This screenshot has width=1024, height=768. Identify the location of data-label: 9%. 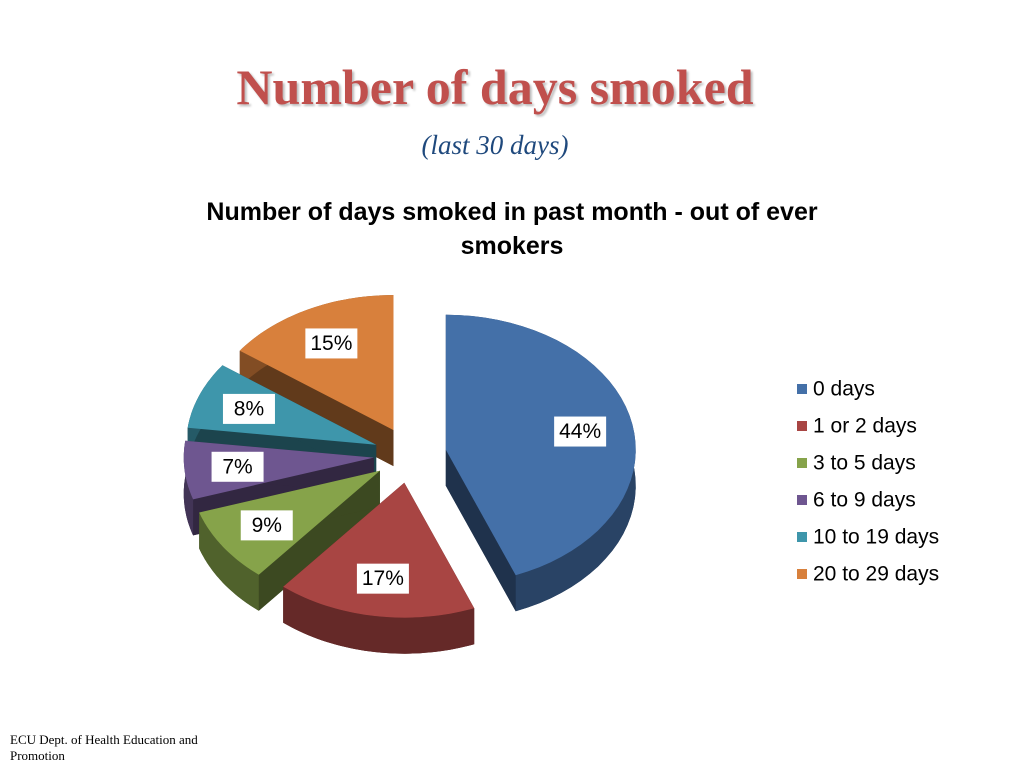
(267, 525).